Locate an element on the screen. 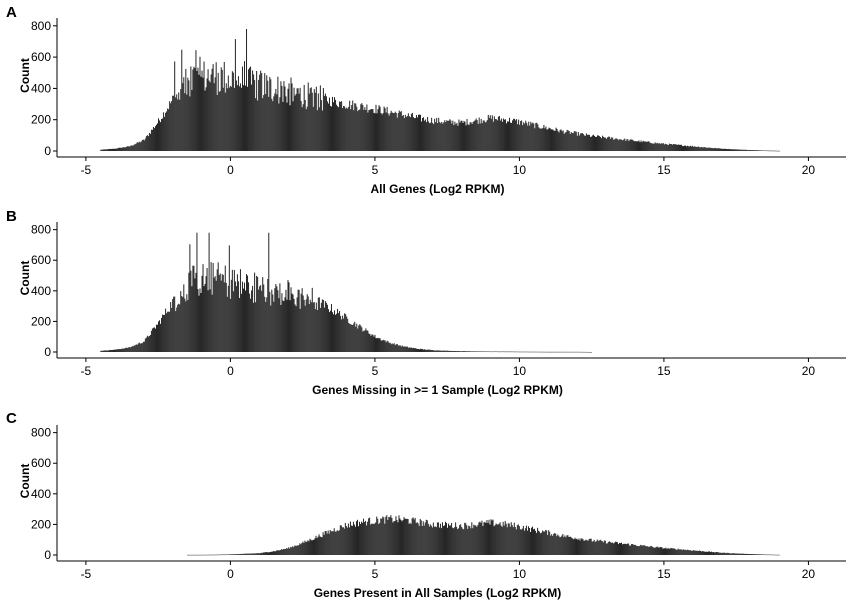  y-tick-label: 200 is located at coordinates (41, 524).